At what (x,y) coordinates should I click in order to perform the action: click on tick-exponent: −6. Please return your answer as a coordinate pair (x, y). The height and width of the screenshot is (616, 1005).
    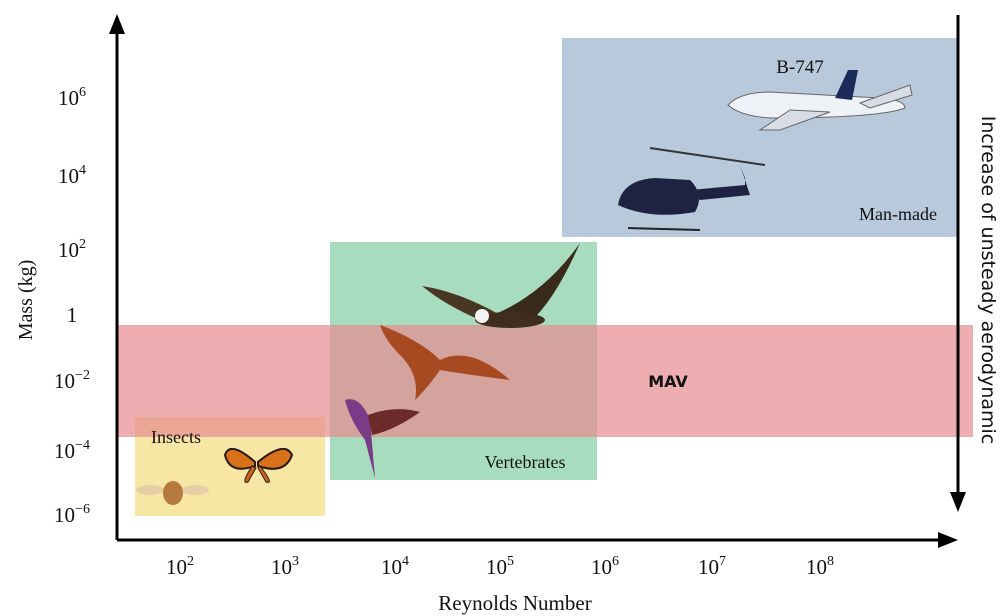
    Looking at the image, I should click on (82, 509).